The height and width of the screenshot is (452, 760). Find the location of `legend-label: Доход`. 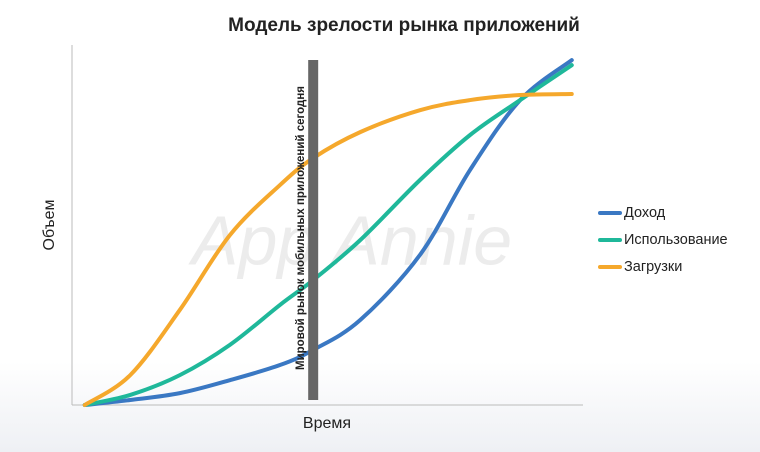

legend-label: Доход is located at coordinates (645, 213).